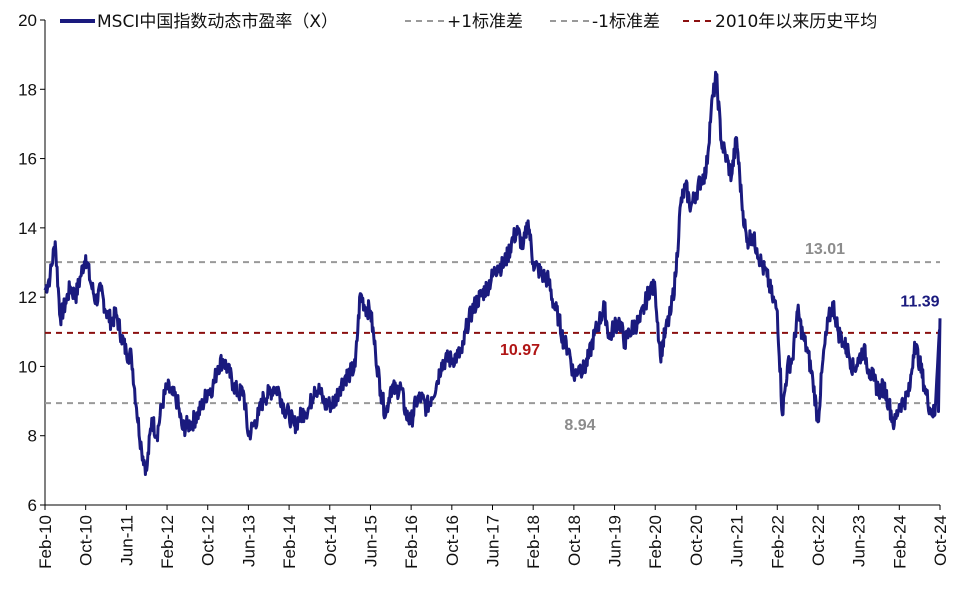  Describe the element at coordinates (493, 541) in the screenshot. I see `x-tick-label: Jun-17` at that location.